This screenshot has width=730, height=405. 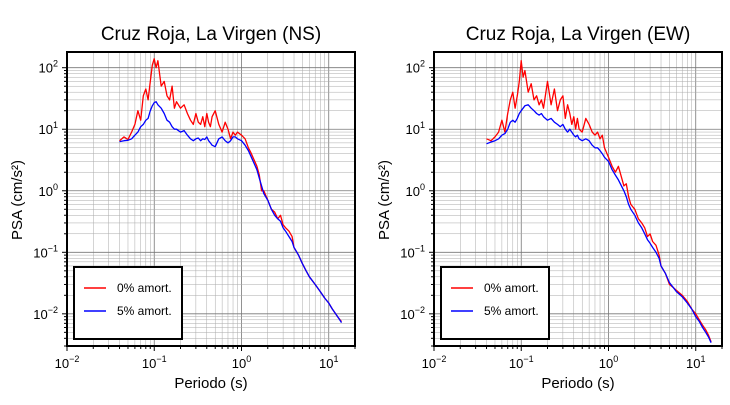 What do you see at coordinates (578, 34) in the screenshot?
I see `chart-title: Cruz Roja, La Virgen (EW)` at bounding box center [578, 34].